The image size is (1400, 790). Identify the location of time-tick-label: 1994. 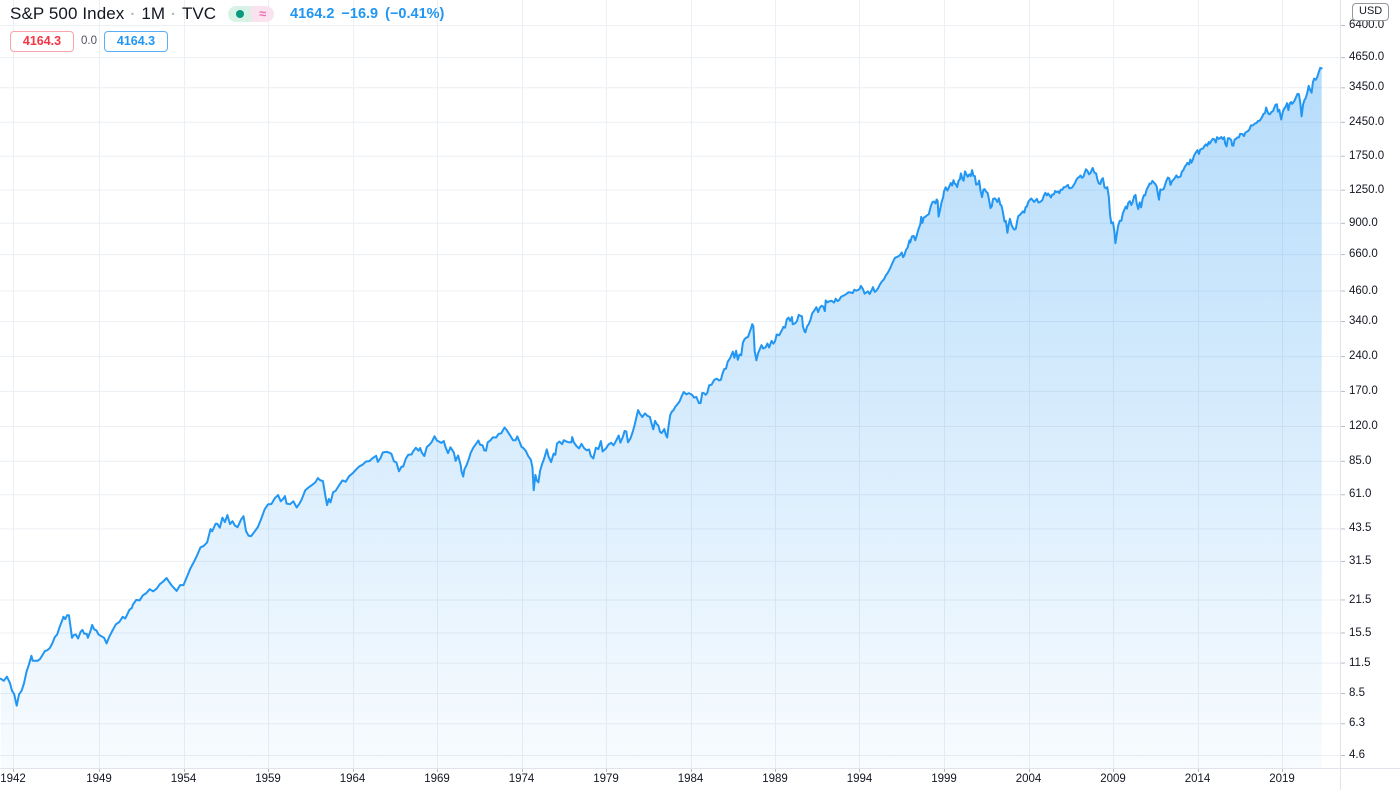
(859, 779).